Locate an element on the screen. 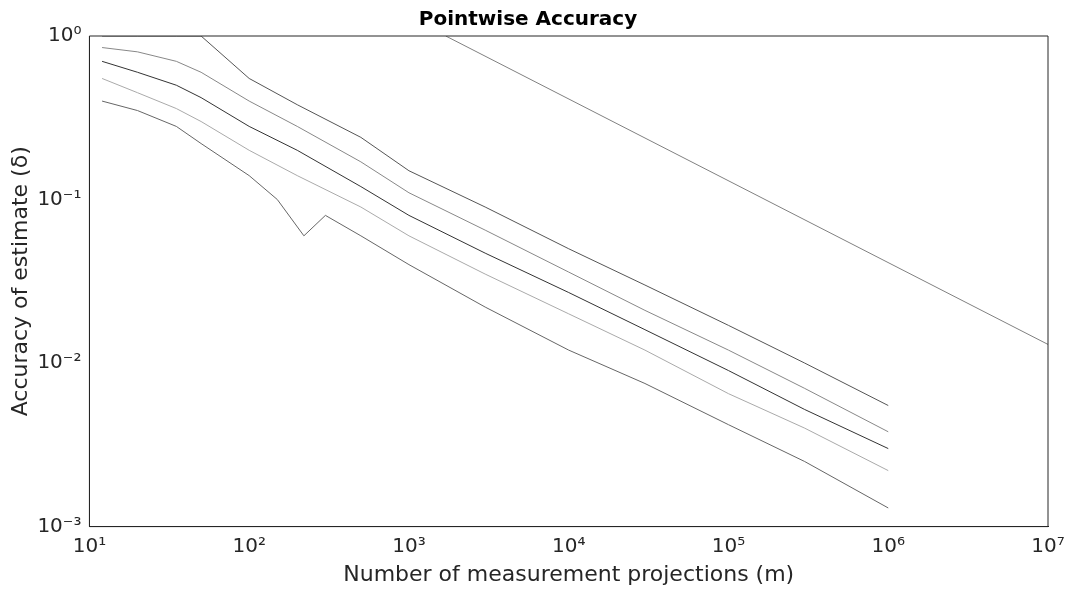  y-tick-label: 10⁻¹ is located at coordinates (59, 197).